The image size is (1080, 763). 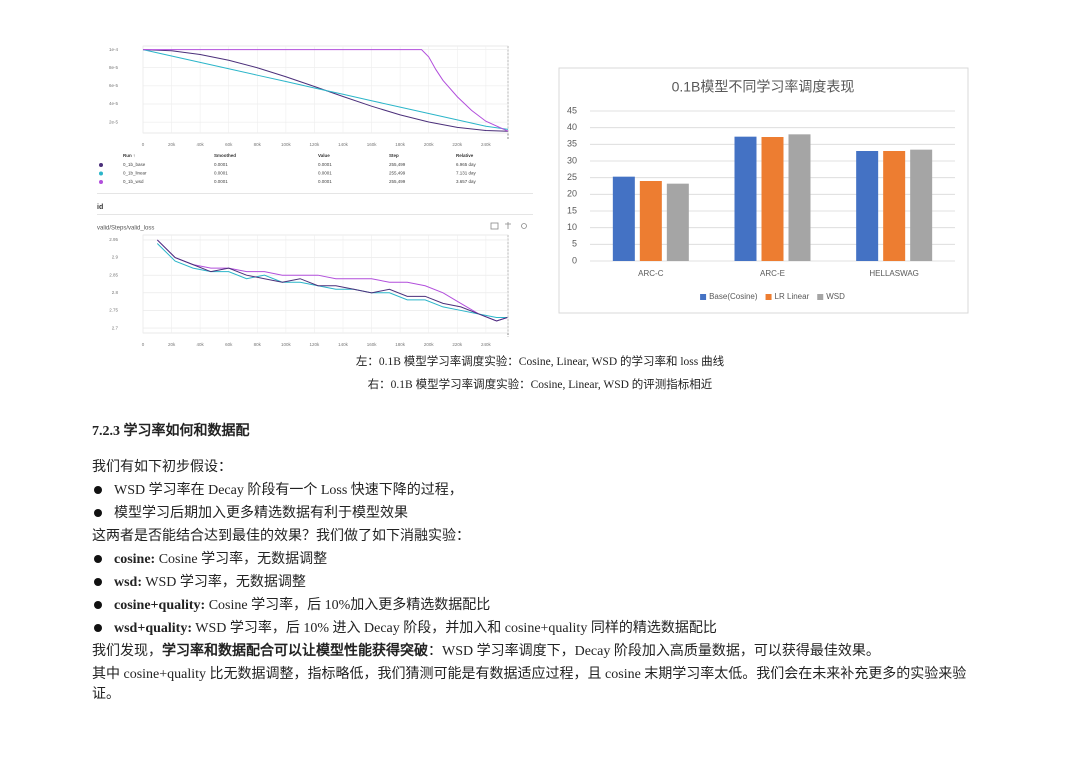 I want to click on y-tick-label: 30, so click(x=572, y=160).